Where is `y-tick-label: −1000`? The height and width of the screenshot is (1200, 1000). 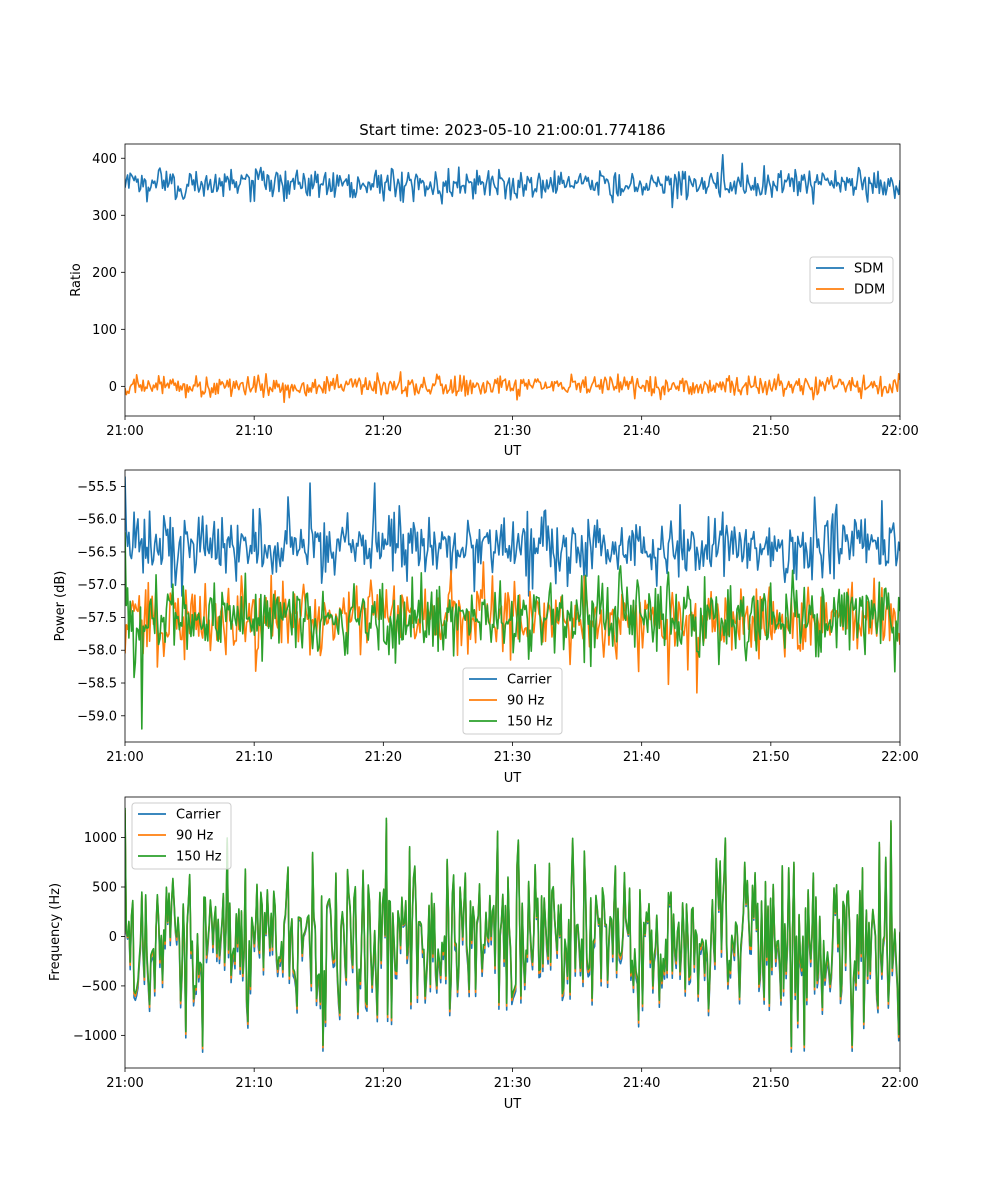 y-tick-label: −1000 is located at coordinates (95, 1036).